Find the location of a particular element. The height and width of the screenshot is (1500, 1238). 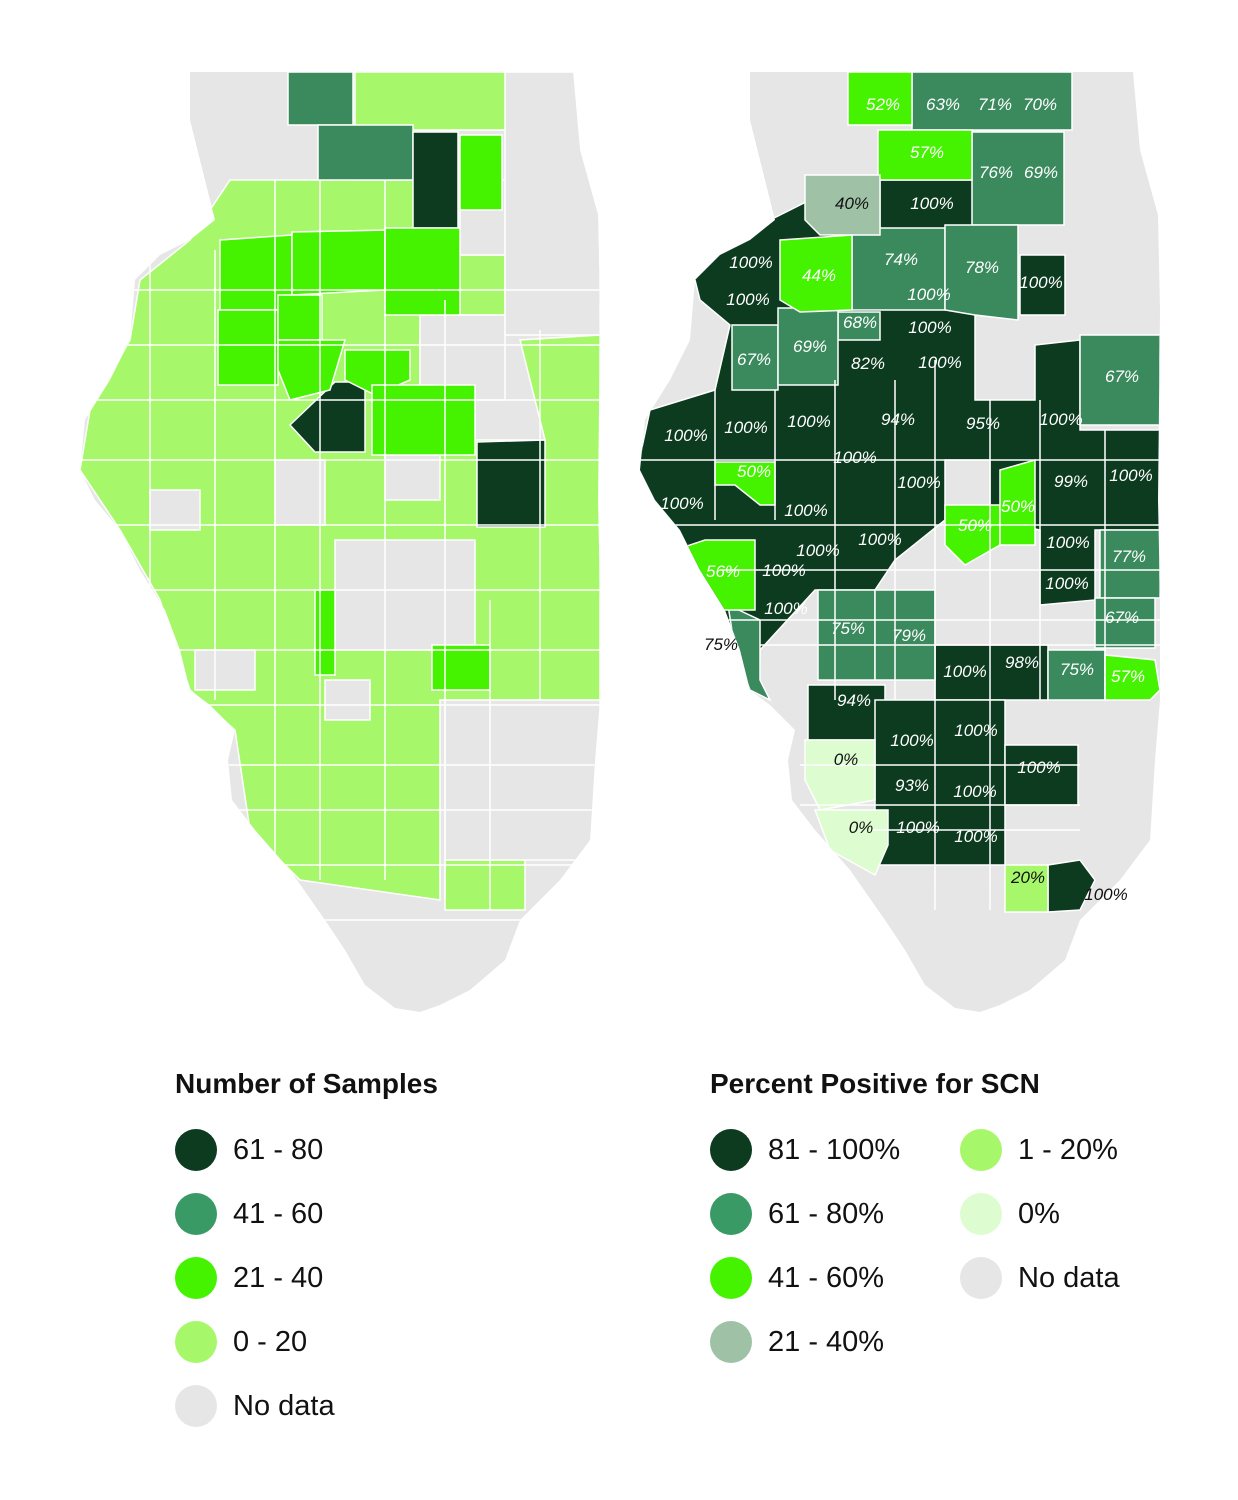

legend-item: 0% is located at coordinates (1085, 1214).